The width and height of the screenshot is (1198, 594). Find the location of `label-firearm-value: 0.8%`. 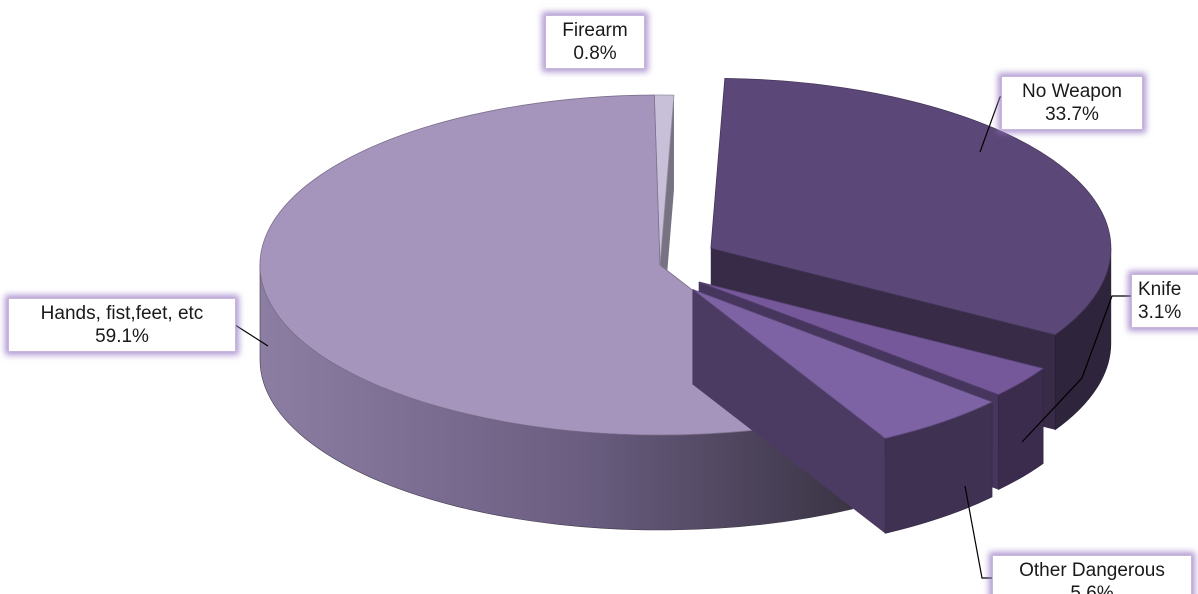

label-firearm-value: 0.8% is located at coordinates (595, 53).